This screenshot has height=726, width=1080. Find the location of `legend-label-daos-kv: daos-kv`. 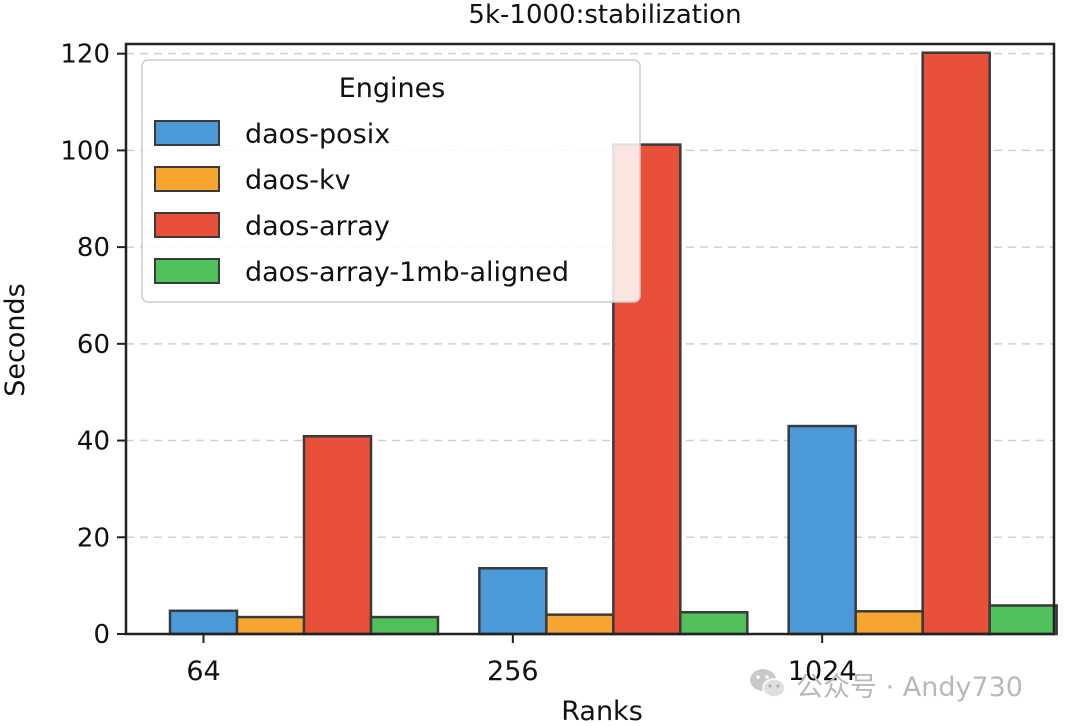

legend-label-daos-kv: daos-kv is located at coordinates (298, 180).